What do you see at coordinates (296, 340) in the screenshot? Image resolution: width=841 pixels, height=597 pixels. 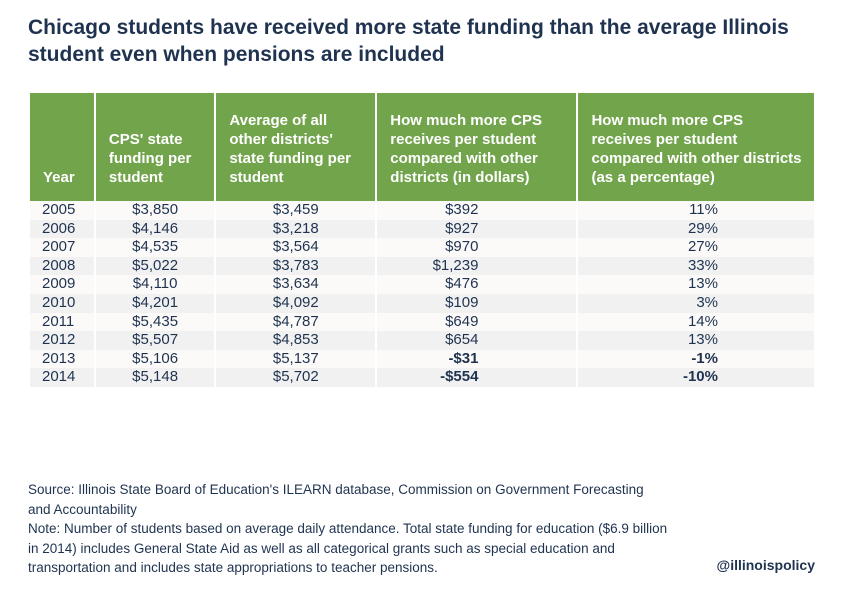 I see `table-cell: $4,853` at bounding box center [296, 340].